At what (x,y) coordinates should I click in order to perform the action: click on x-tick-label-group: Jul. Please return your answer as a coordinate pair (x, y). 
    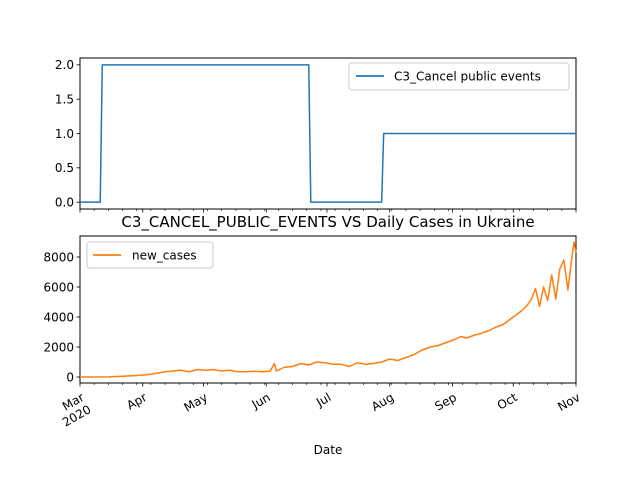
    Looking at the image, I should click on (323, 400).